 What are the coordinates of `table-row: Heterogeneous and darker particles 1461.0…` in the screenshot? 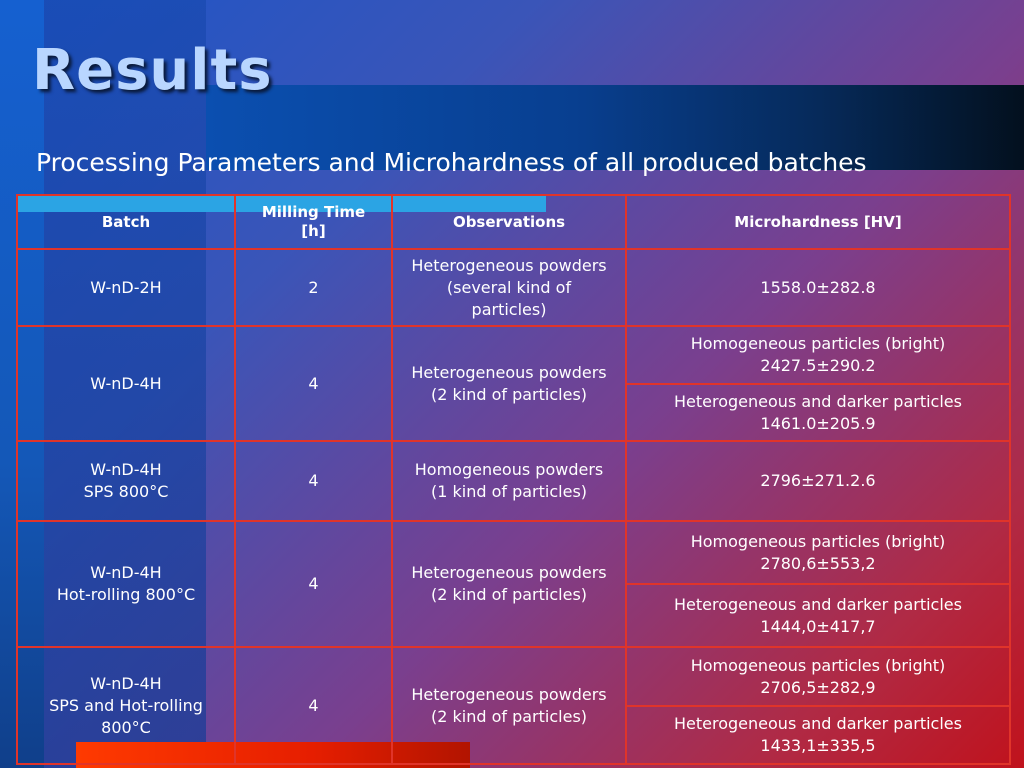 It's located at (514, 412).